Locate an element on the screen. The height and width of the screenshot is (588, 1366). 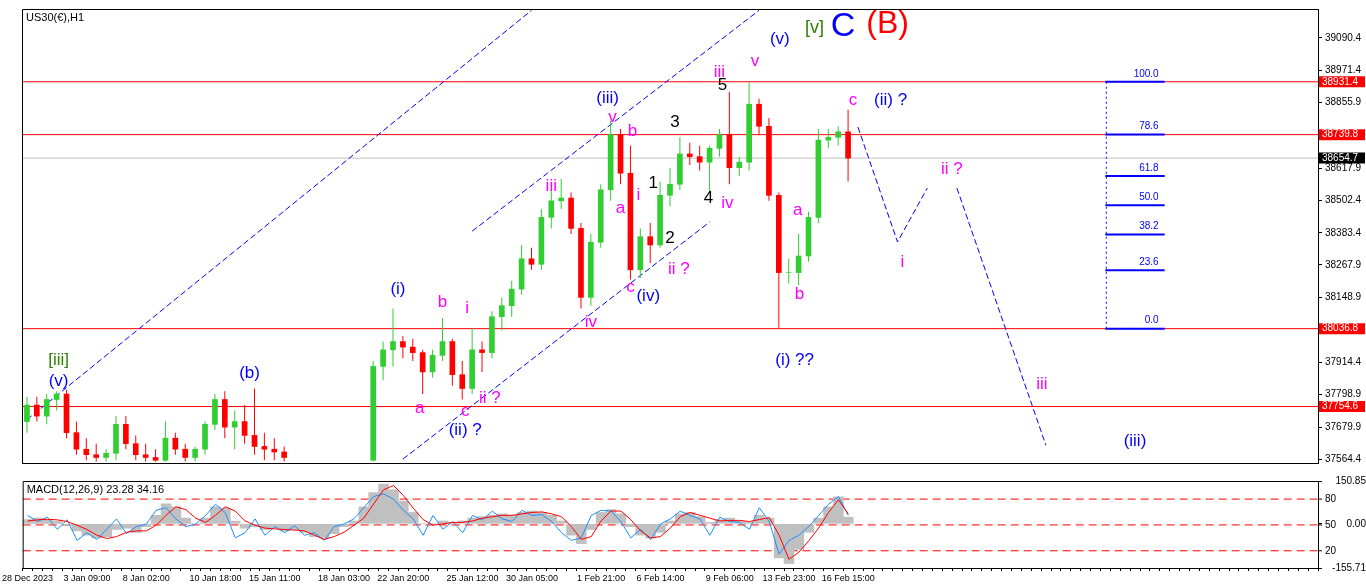
x-tick-label: 16 Feb 15:00 is located at coordinates (848, 577).